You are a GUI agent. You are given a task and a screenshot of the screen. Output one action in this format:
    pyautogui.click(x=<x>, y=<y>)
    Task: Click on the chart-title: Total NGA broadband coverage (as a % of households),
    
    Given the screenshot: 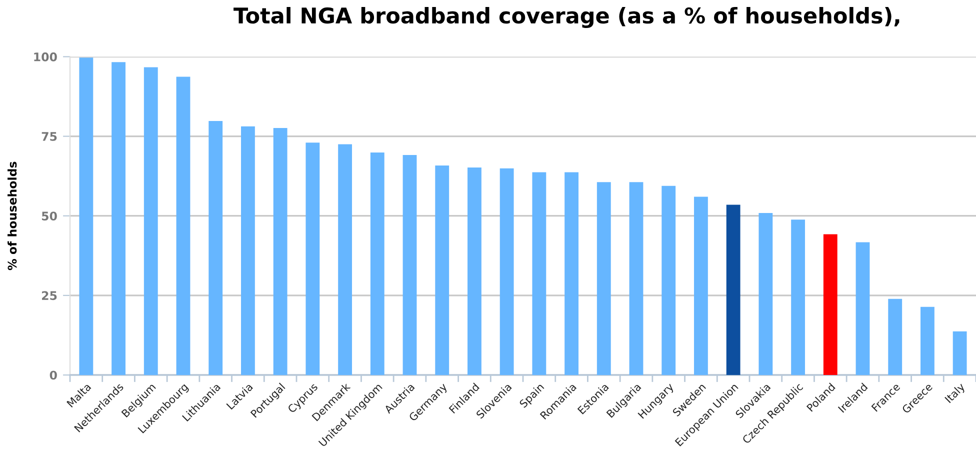 What is the action you would take?
    pyautogui.click(x=567, y=17)
    